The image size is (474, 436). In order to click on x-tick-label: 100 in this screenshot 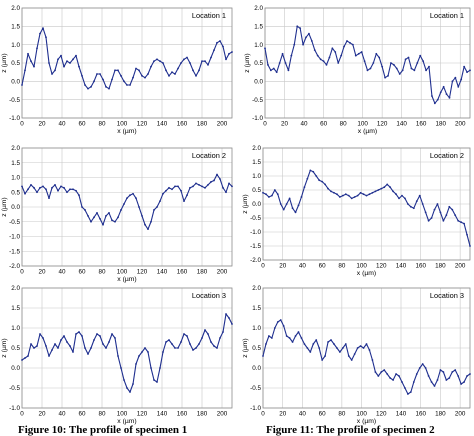, I will do `click(122, 124)`.